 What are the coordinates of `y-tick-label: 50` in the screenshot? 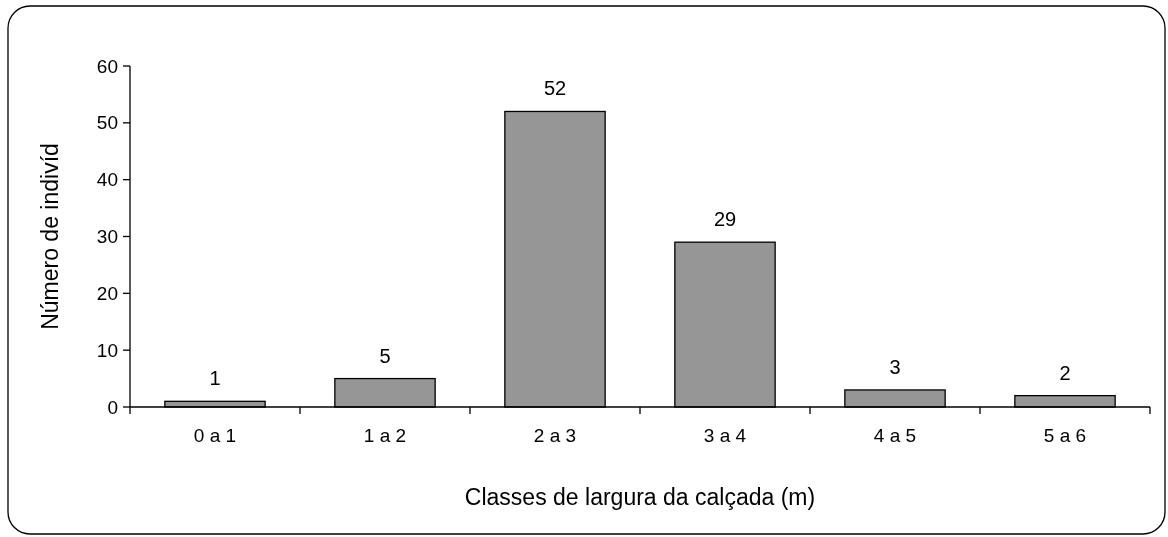 It's located at (107, 123).